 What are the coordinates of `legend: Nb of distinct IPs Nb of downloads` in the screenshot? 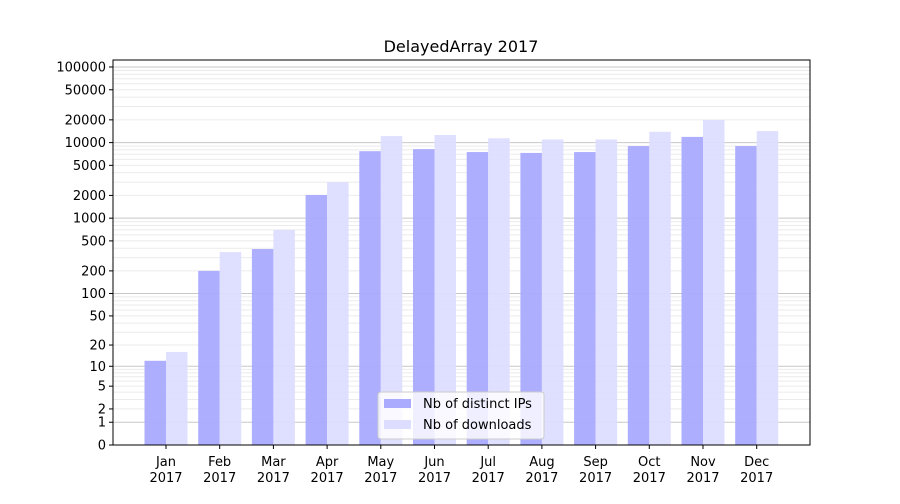 It's located at (461, 415).